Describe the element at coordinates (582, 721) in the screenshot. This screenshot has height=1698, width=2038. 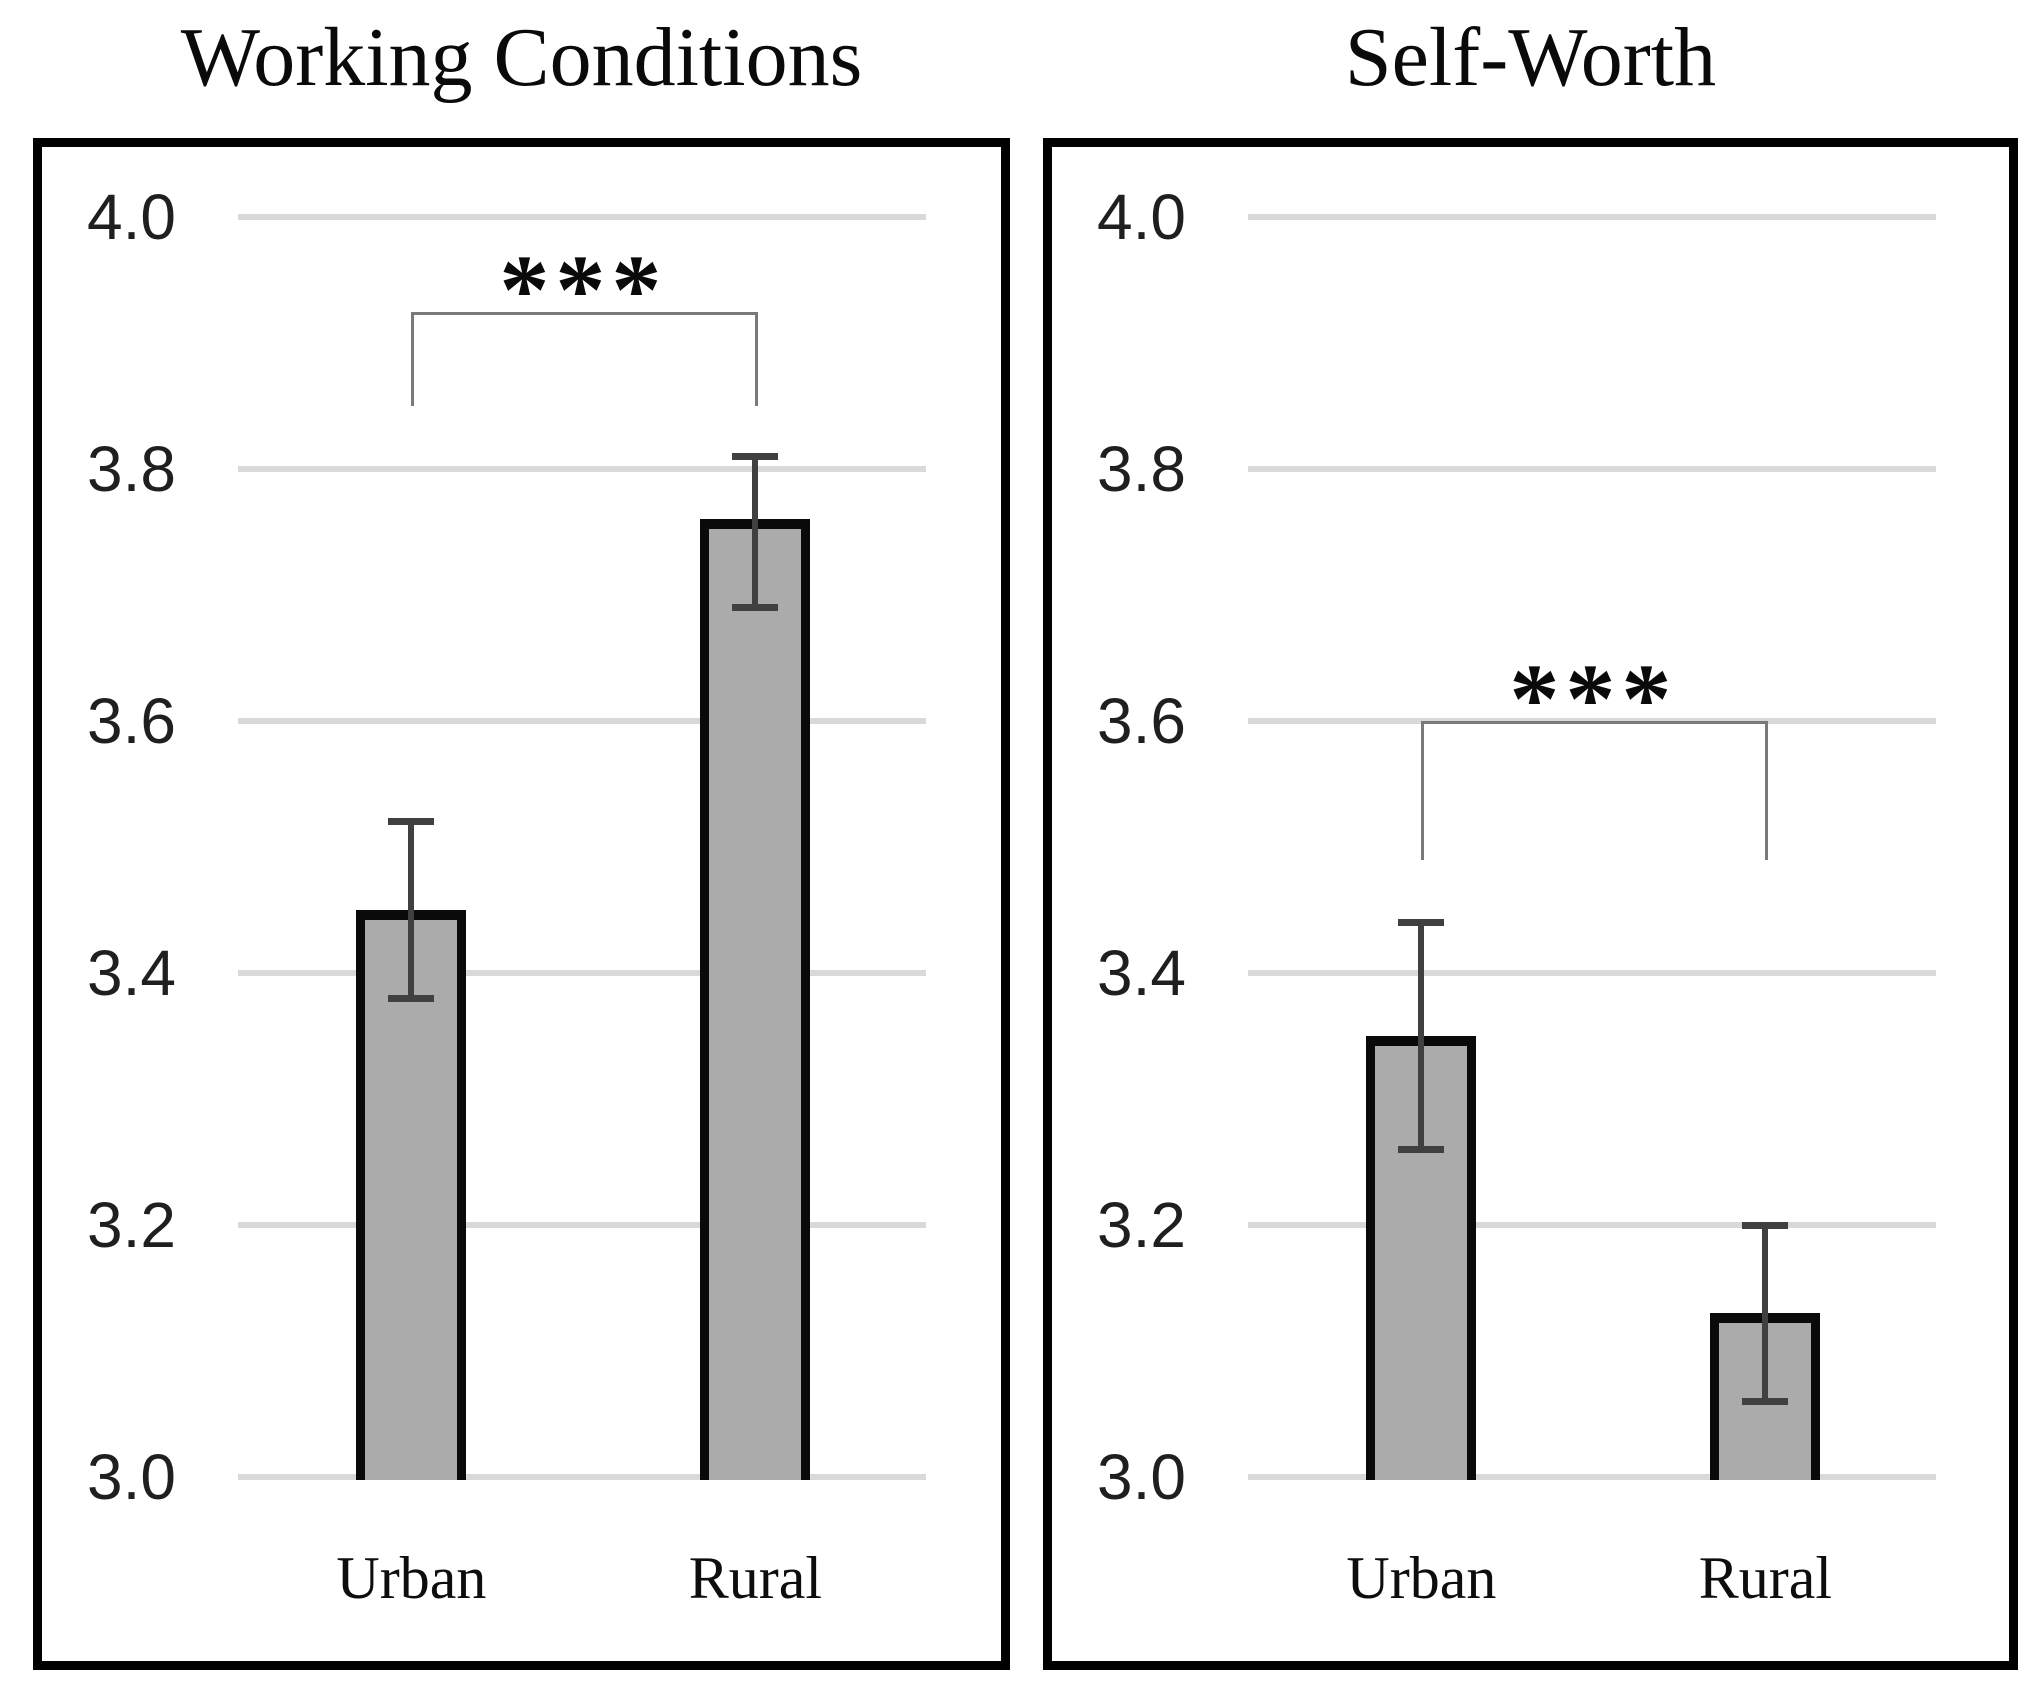
I see `gridline-3.6` at that location.